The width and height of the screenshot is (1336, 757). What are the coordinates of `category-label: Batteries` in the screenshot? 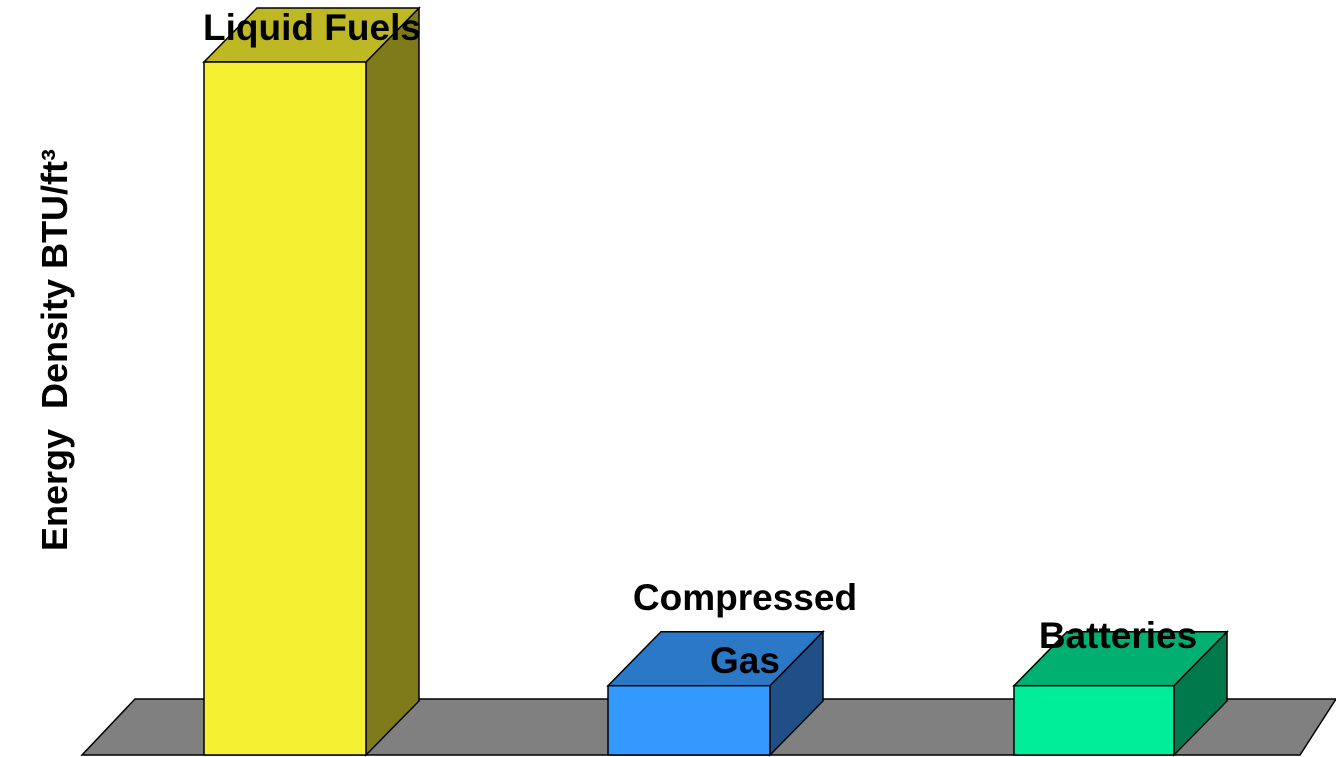 It's located at (1118, 635).